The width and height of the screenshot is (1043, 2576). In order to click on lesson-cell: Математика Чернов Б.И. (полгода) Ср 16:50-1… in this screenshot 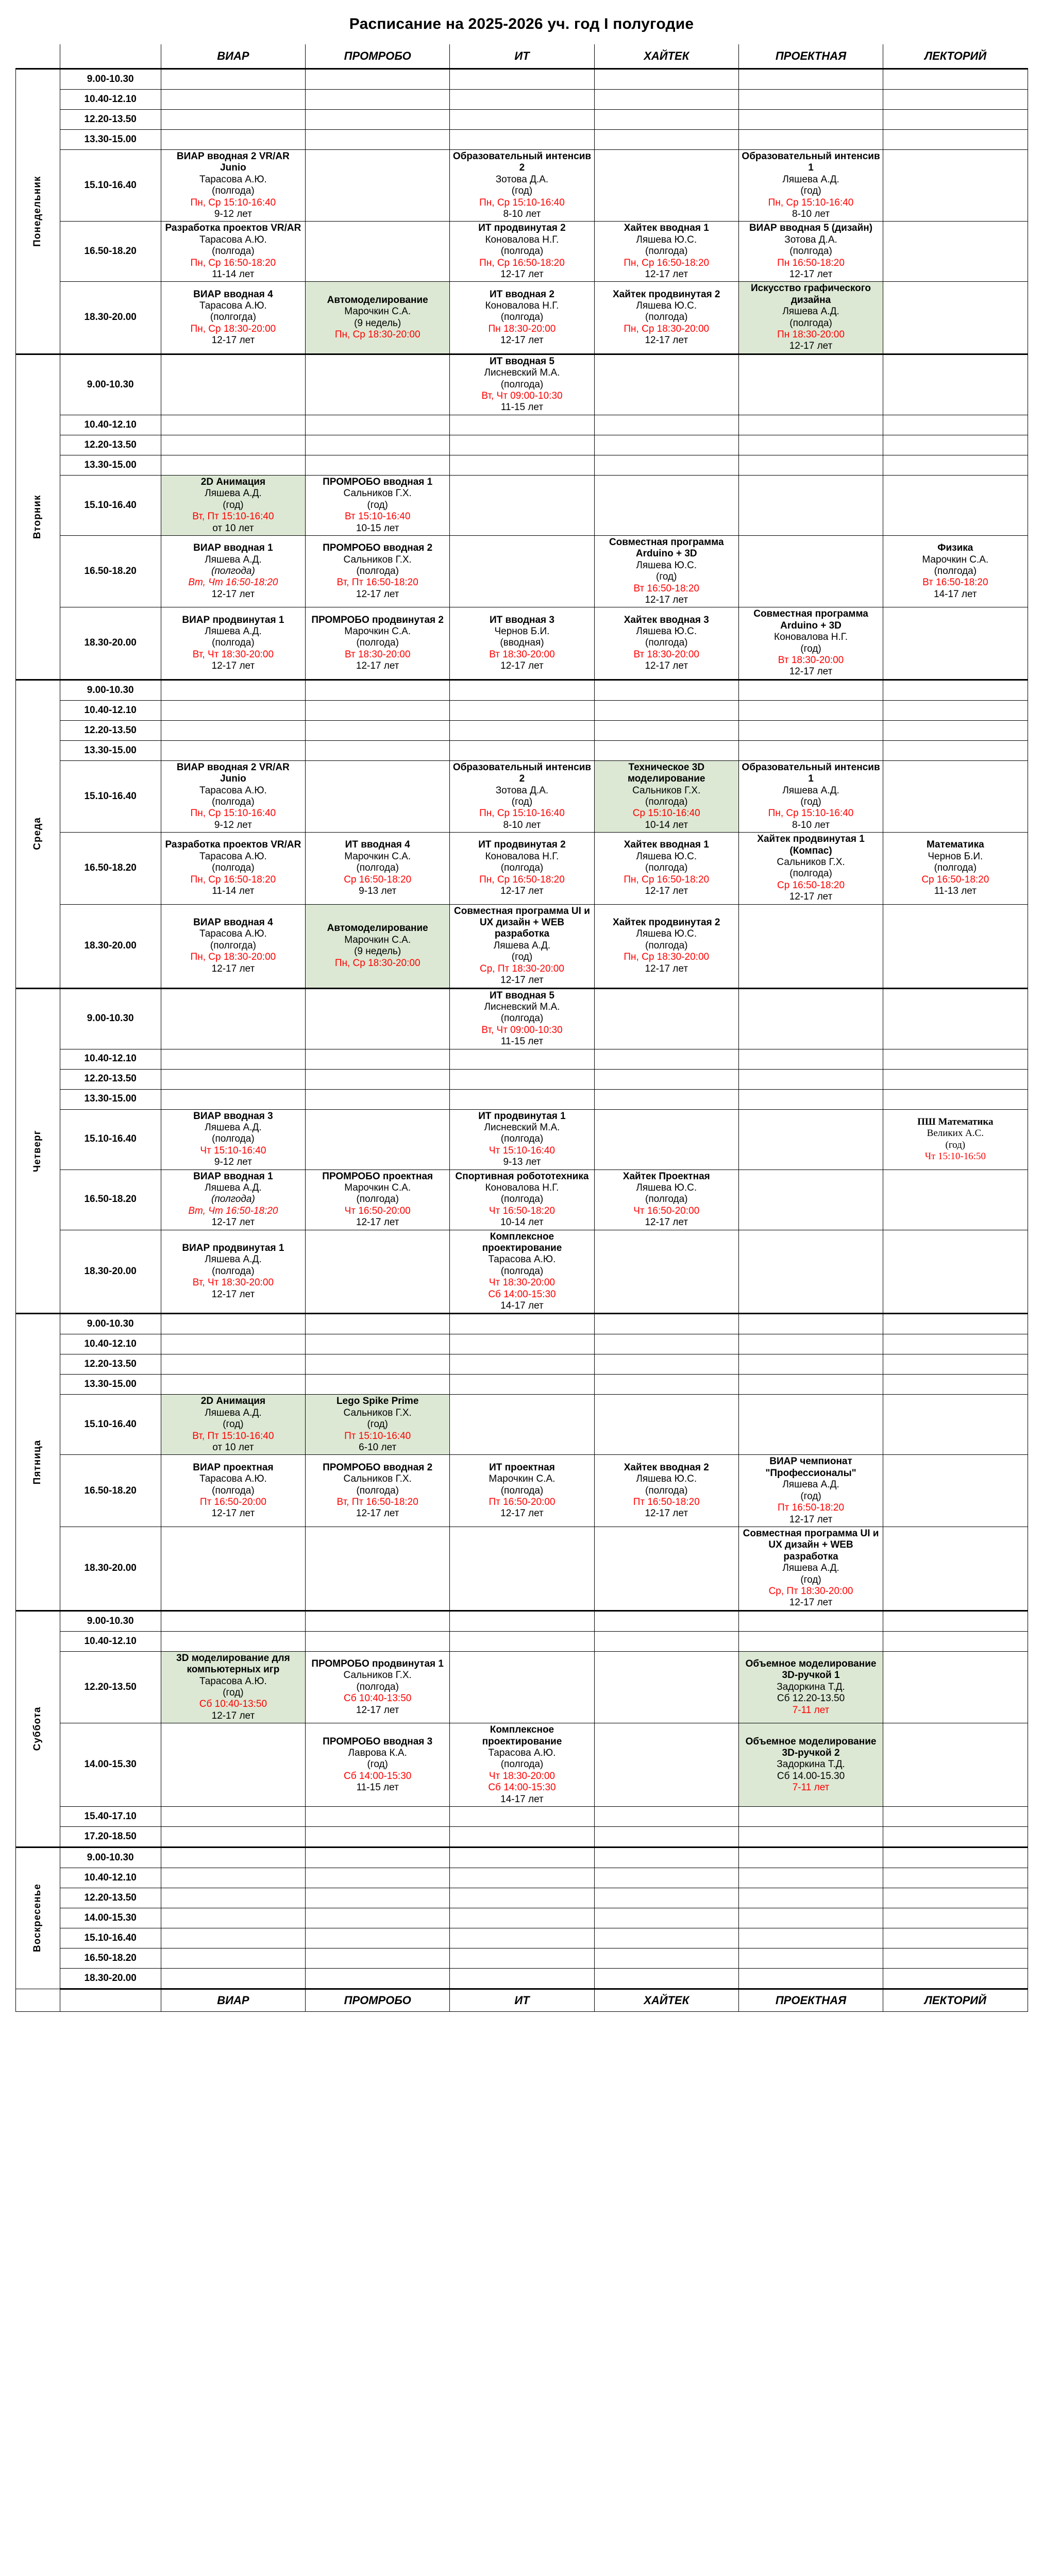, I will do `click(955, 868)`.